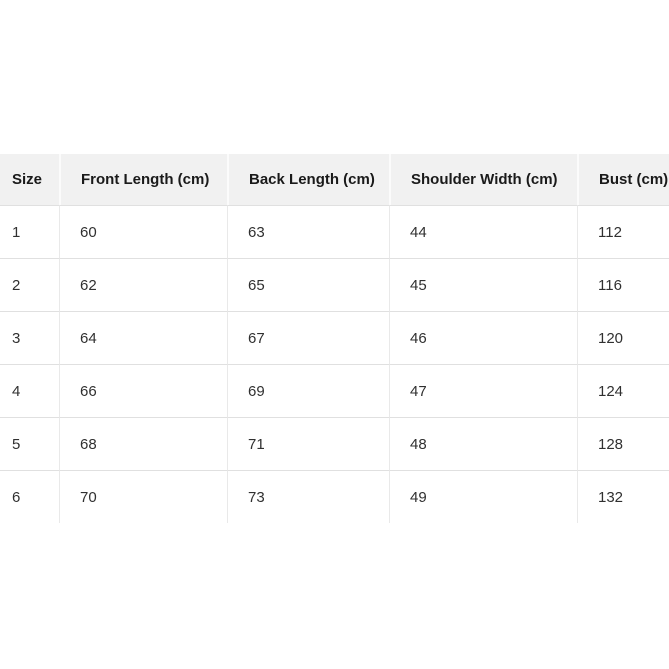 The image size is (669, 669). I want to click on cell-size: 6, so click(29, 496).